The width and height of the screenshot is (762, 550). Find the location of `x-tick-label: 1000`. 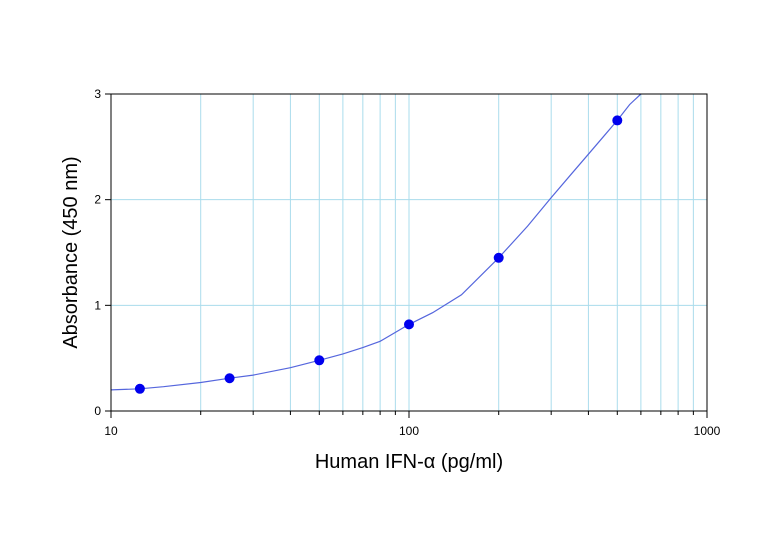

x-tick-label: 1000 is located at coordinates (707, 431).